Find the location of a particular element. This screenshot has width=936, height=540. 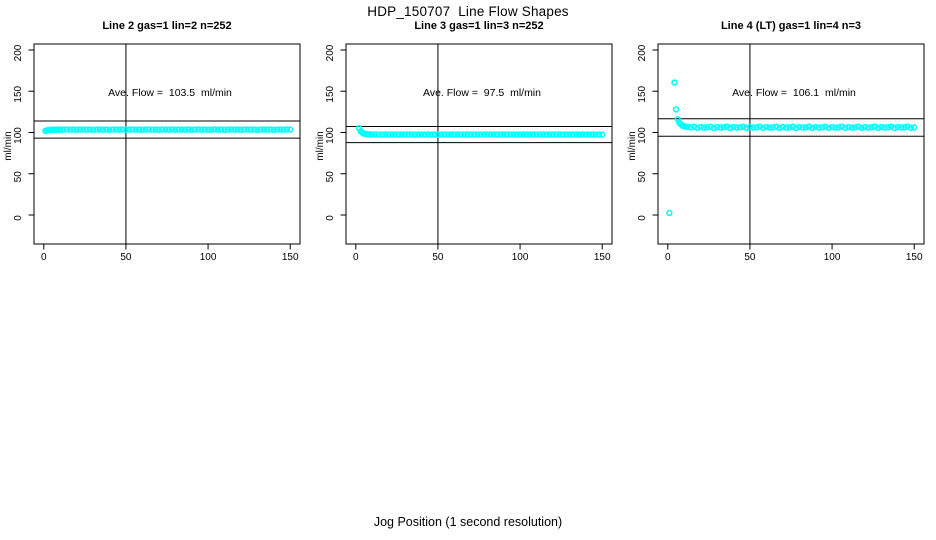

figure-title: HDP_150707 Line Flow Shapes is located at coordinates (468, 11).